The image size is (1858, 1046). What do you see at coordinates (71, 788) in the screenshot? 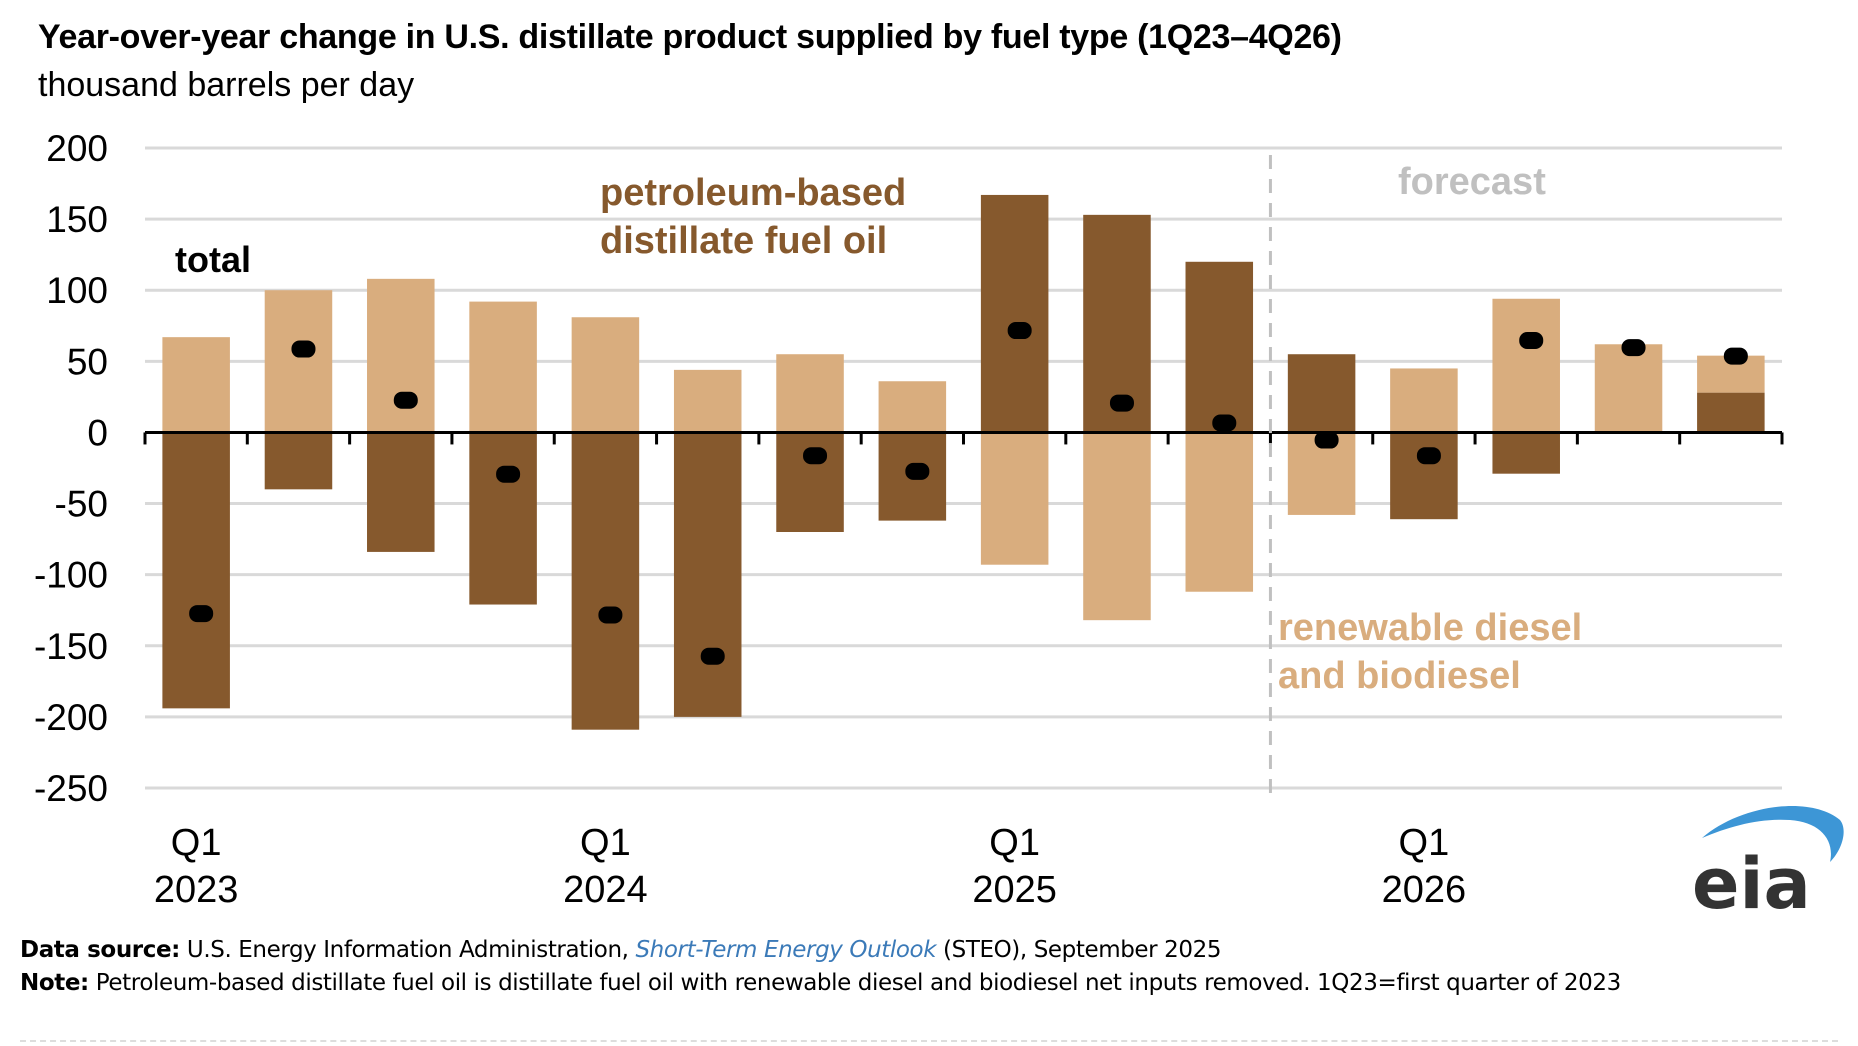
I see `y-tick-label: -250` at bounding box center [71, 788].